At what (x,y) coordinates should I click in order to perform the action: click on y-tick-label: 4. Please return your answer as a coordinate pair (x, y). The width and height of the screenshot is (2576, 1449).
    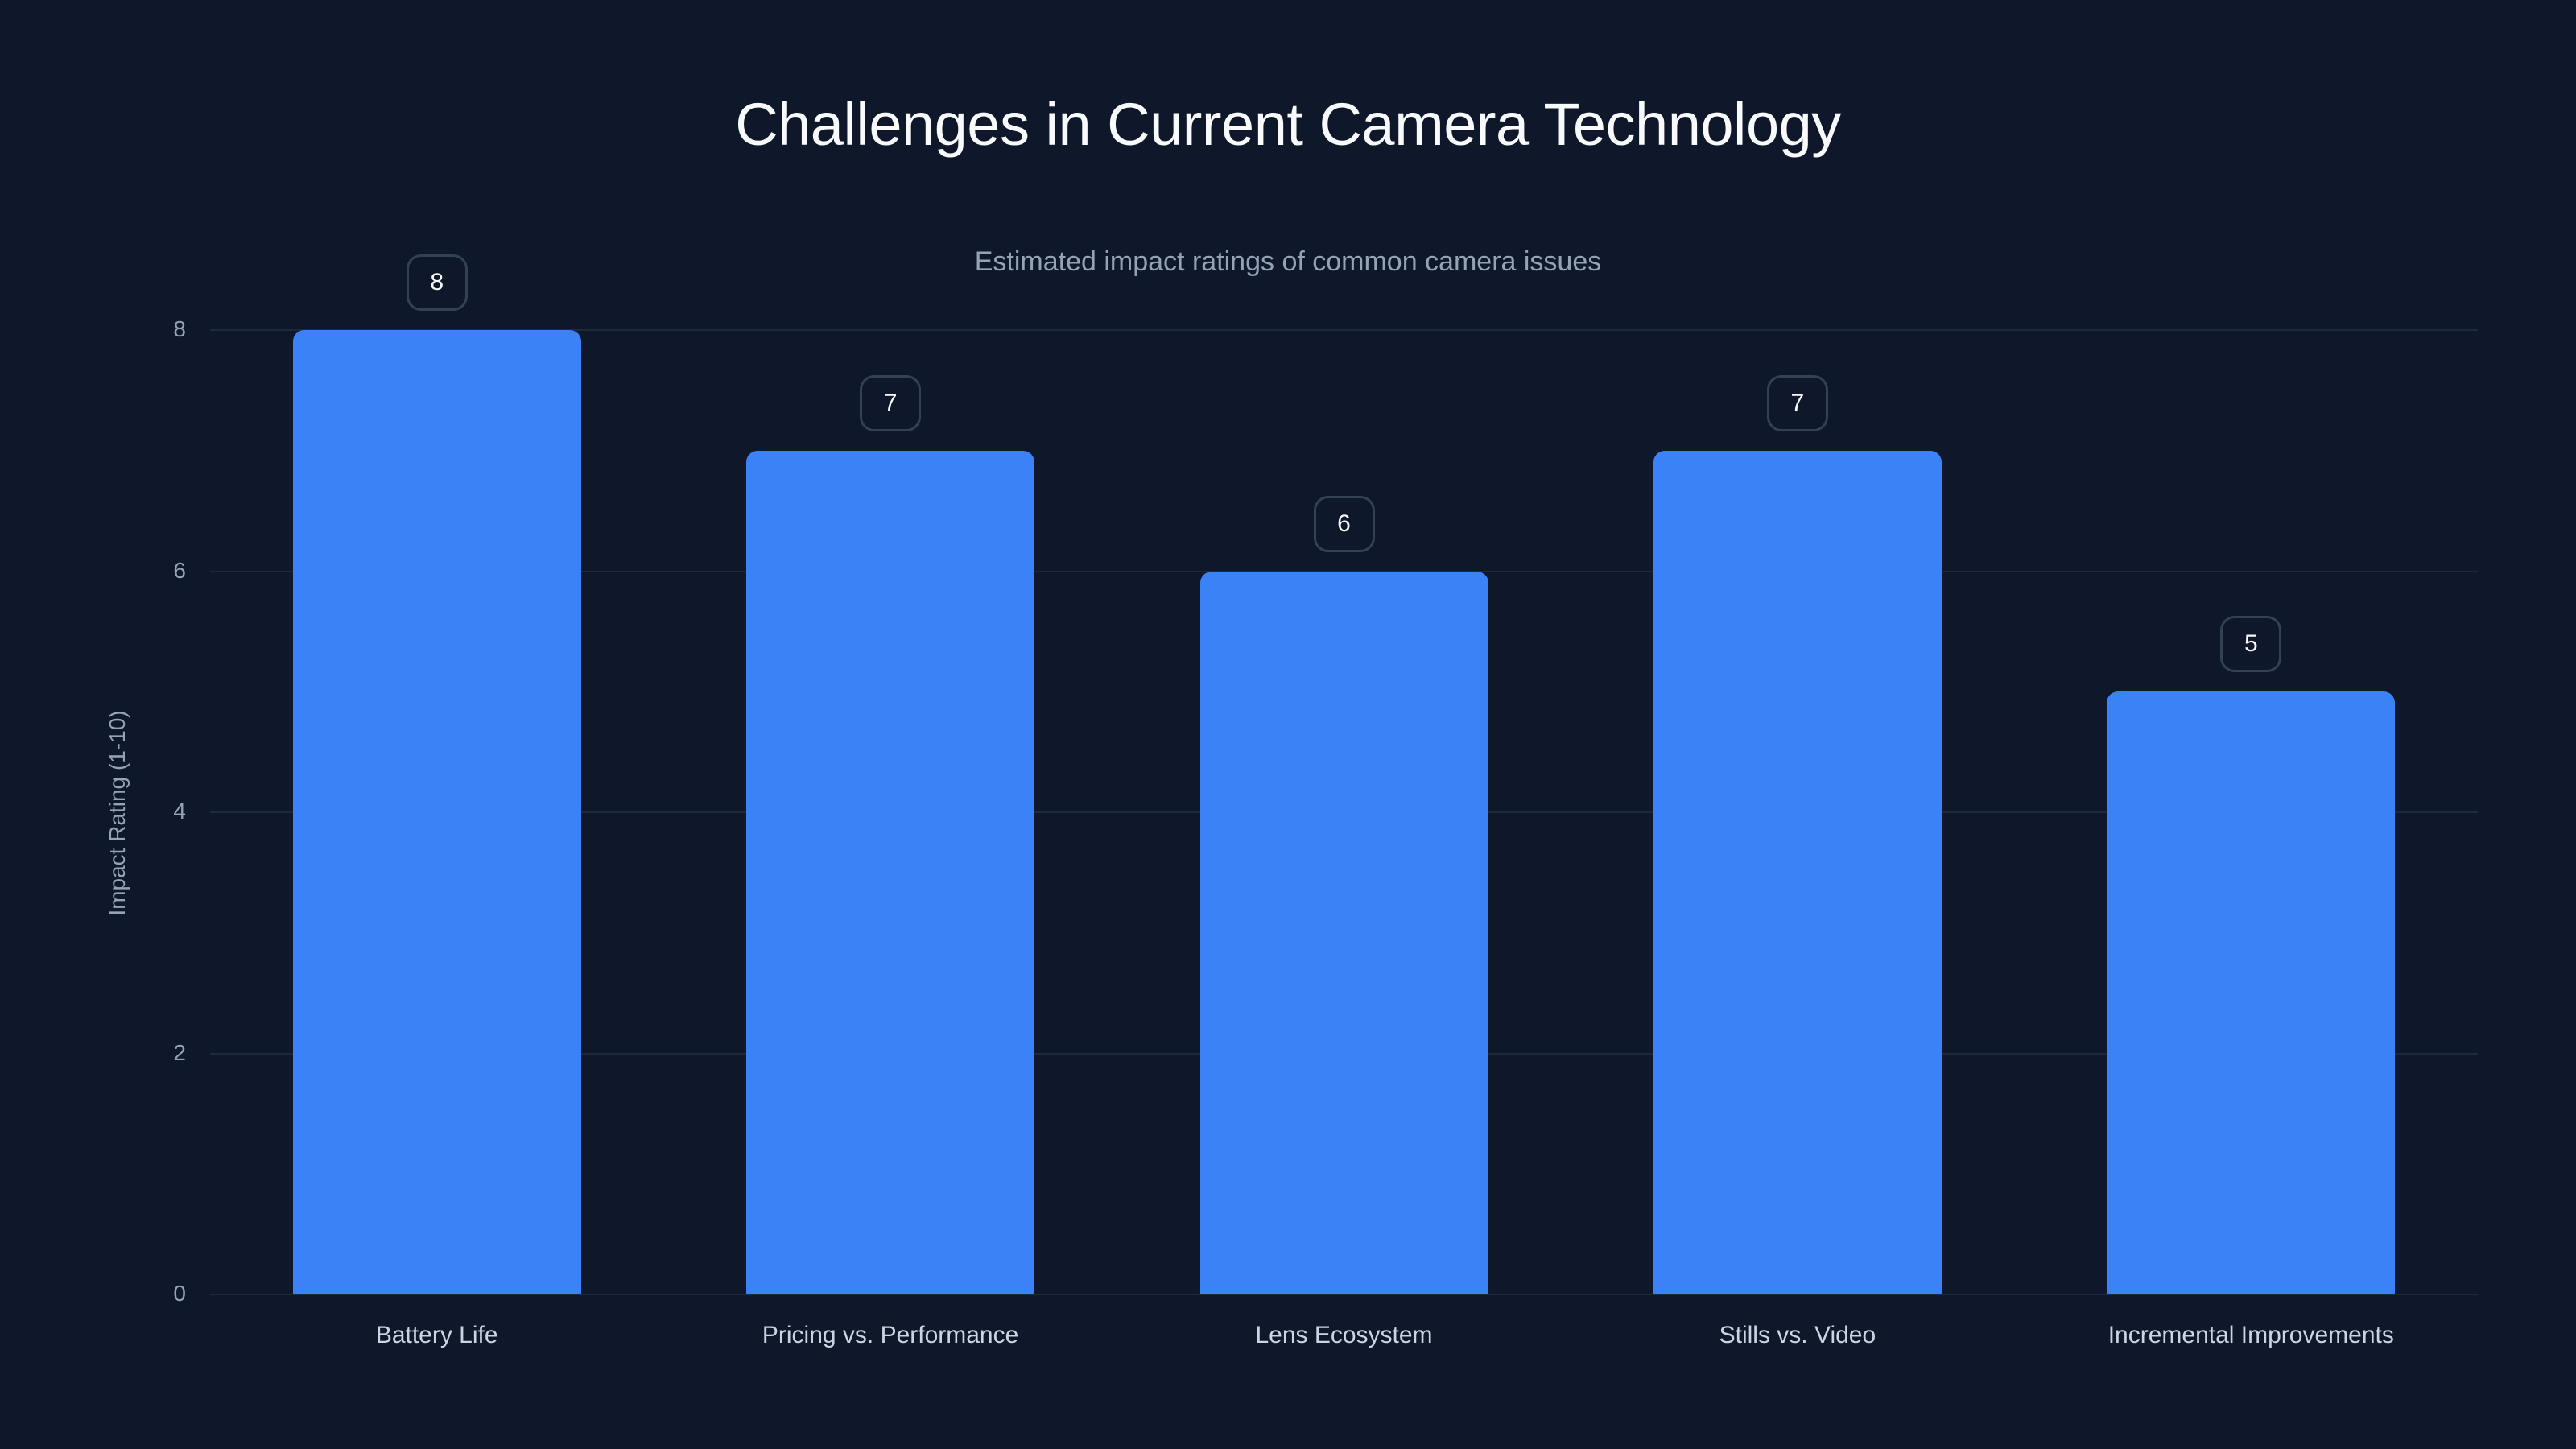
    Looking at the image, I should click on (179, 811).